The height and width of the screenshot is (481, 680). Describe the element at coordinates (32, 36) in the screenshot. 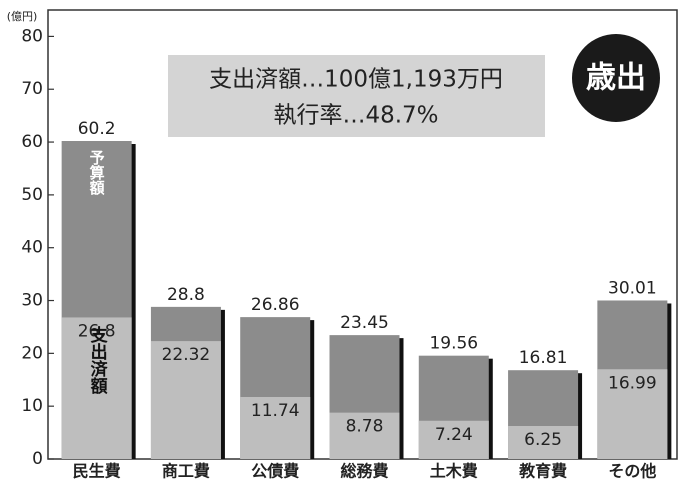

I see `y-tick-label: 80` at that location.